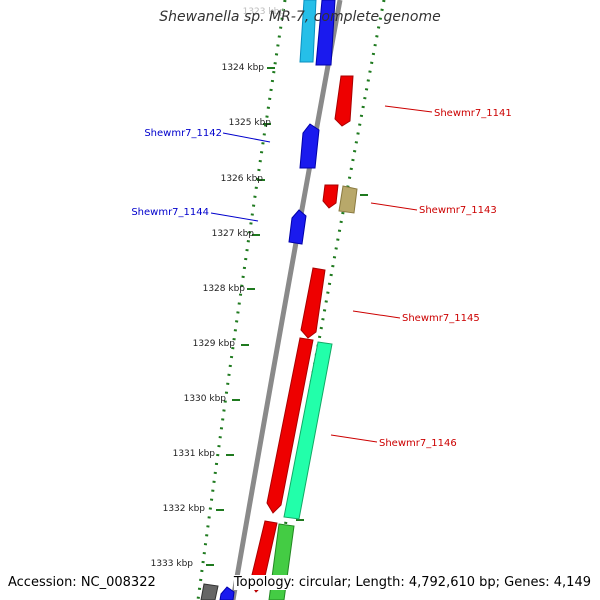 The height and width of the screenshot is (600, 600). I want to click on gene-feature-red-long, so click(290, 425).